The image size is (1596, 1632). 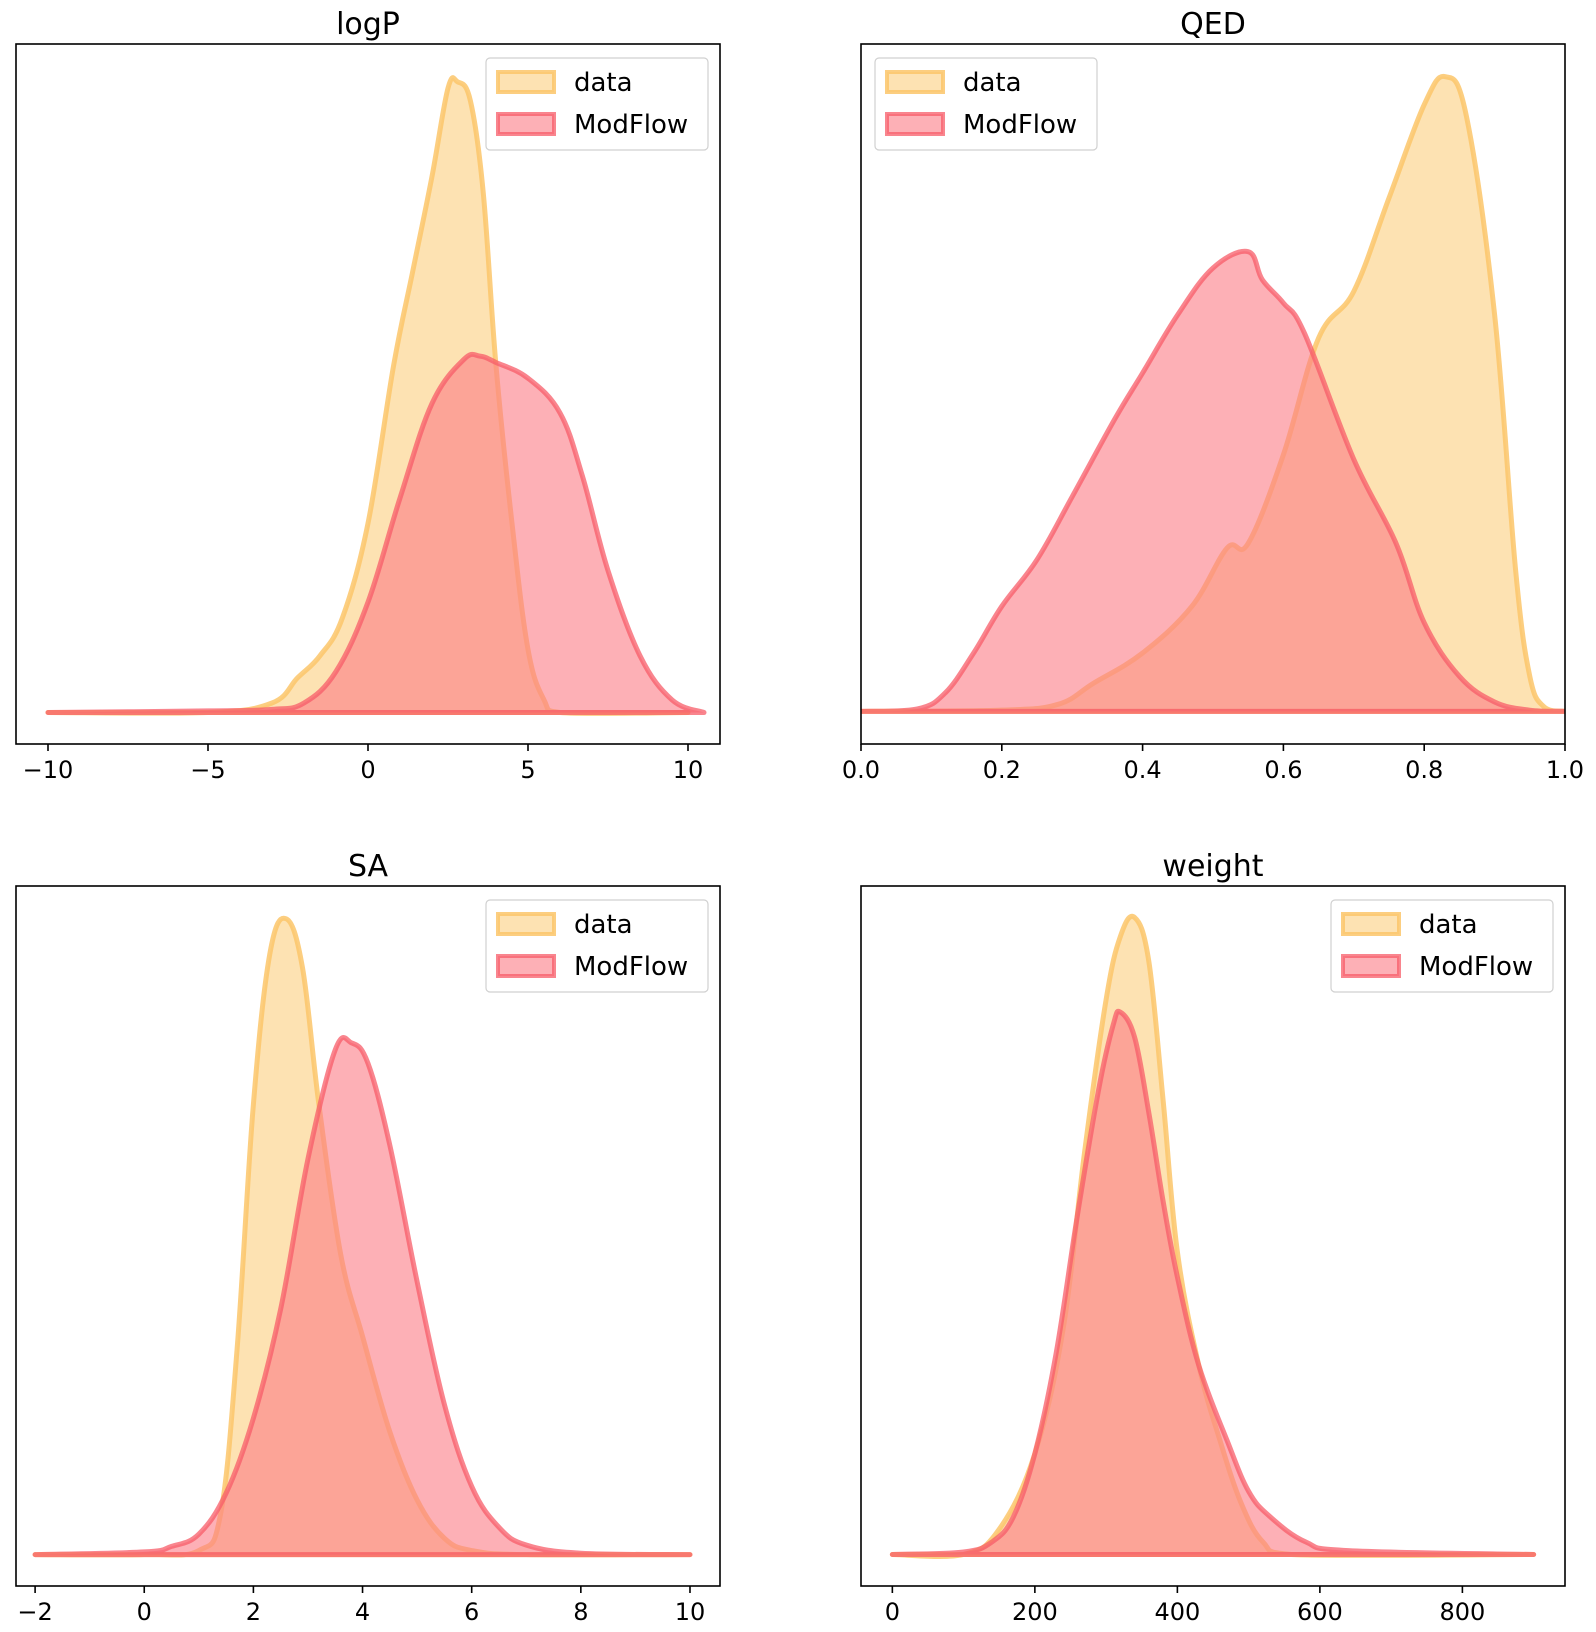 What do you see at coordinates (580, 1612) in the screenshot?
I see `x-tick-label: 8` at bounding box center [580, 1612].